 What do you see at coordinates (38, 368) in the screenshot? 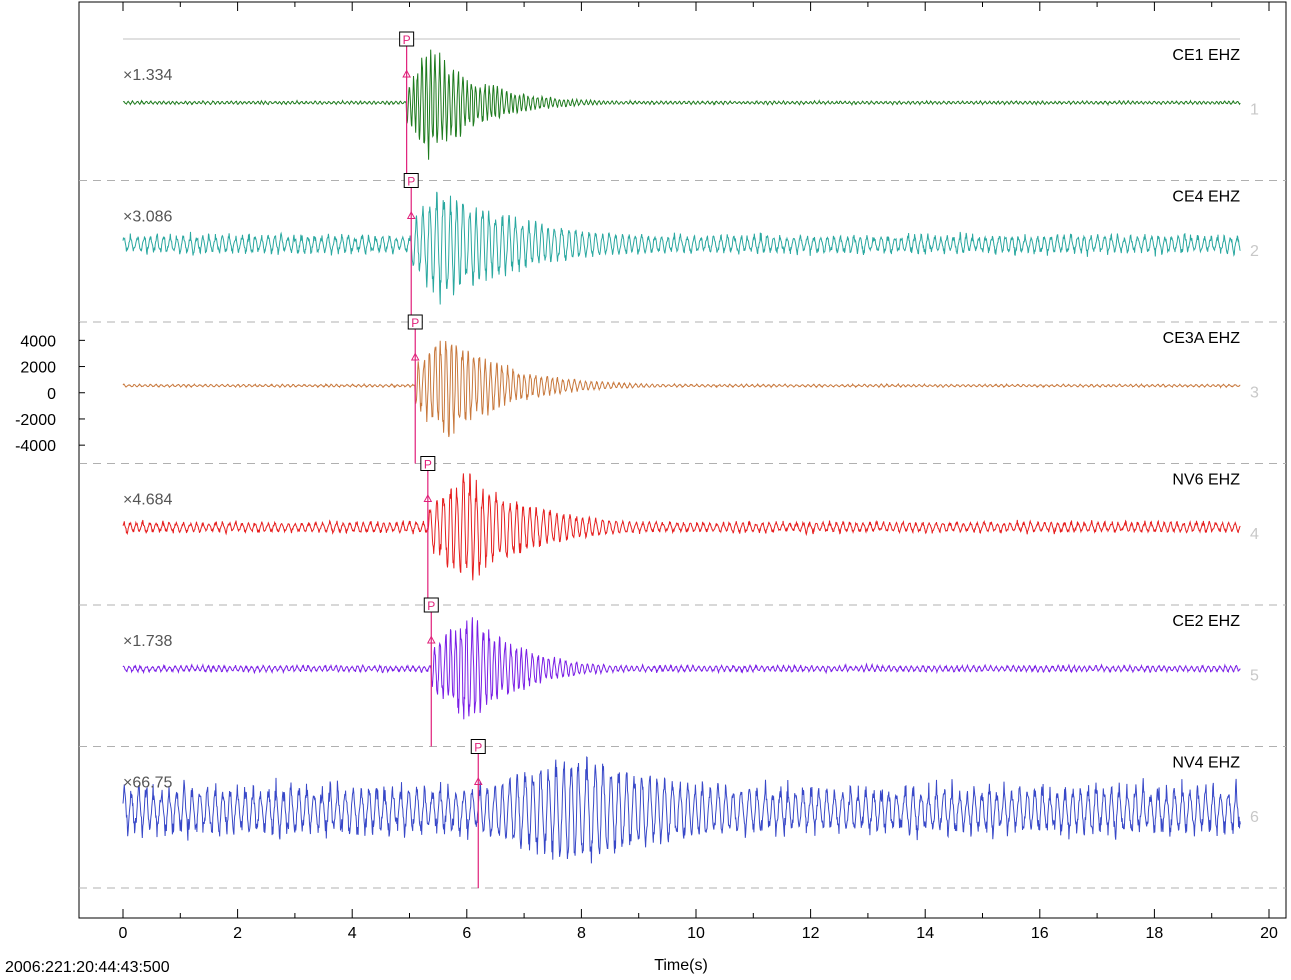
I see `y-tick-label: 2000` at bounding box center [38, 368].